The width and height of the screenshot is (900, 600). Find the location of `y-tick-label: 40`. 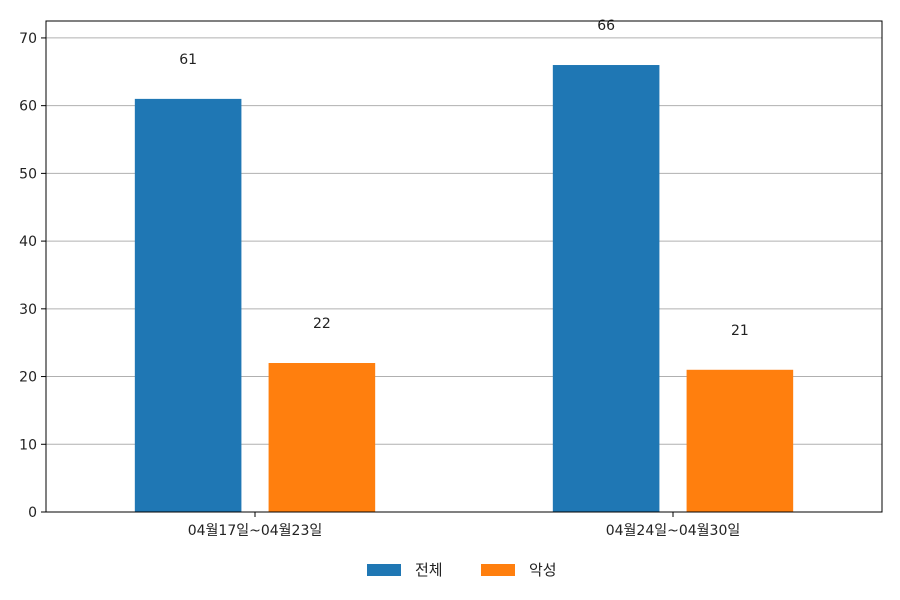

y-tick-label: 40 is located at coordinates (28, 242).